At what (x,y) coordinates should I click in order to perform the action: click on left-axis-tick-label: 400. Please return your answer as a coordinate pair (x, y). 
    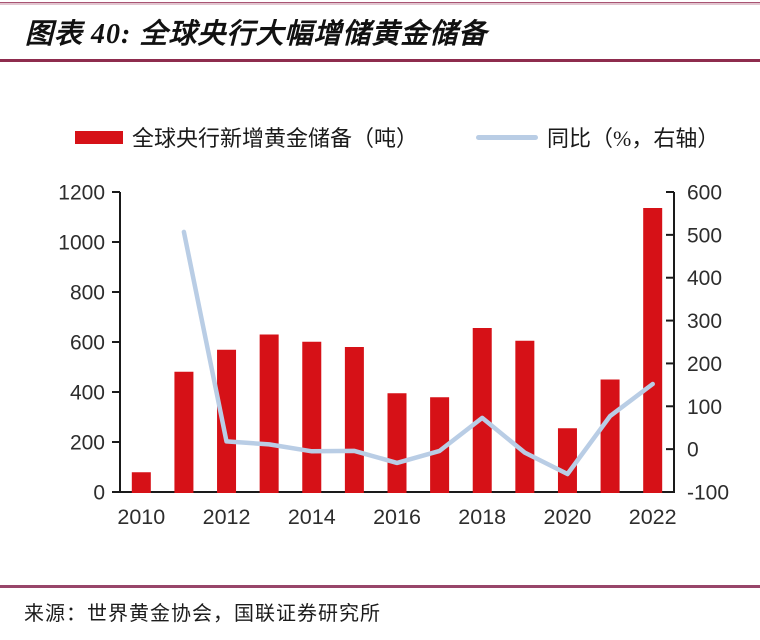
    Looking at the image, I should click on (87, 393).